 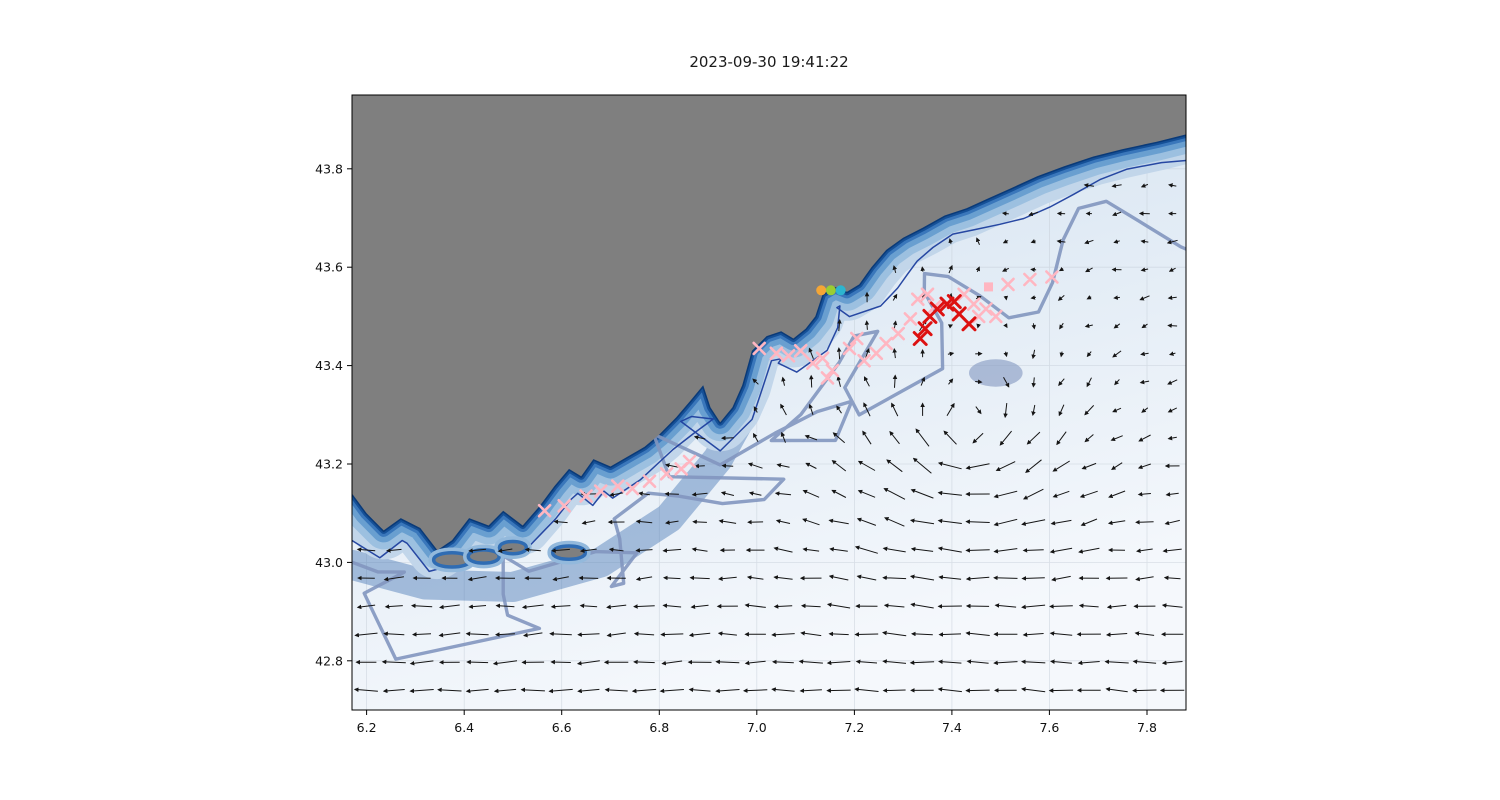 I want to click on x-tick-label: 7.0, so click(x=757, y=727).